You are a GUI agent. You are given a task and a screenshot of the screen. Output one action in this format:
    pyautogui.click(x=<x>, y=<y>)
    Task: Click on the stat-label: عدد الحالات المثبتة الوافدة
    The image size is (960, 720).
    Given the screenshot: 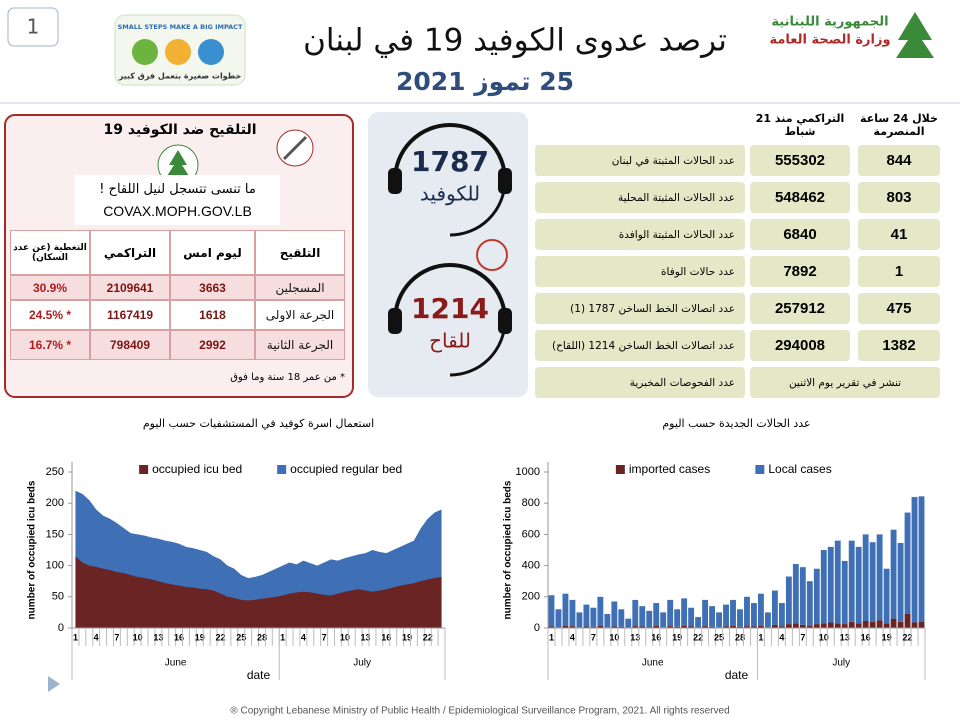 What is the action you would take?
    pyautogui.click(x=640, y=234)
    